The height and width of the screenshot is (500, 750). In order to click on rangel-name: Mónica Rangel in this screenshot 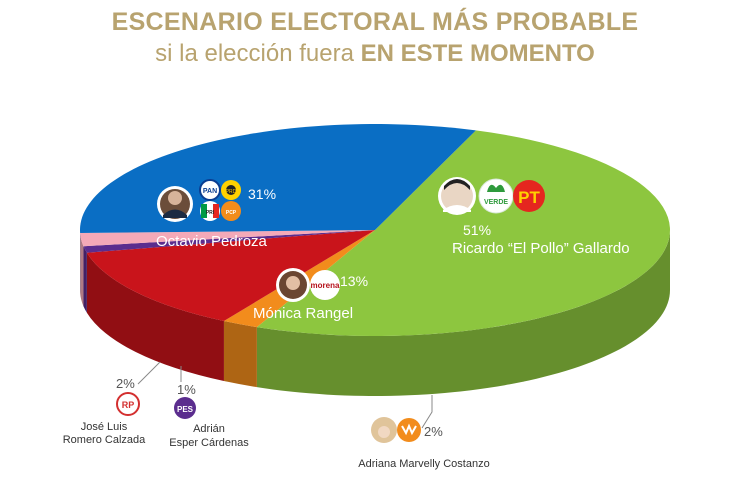, I will do `click(303, 313)`.